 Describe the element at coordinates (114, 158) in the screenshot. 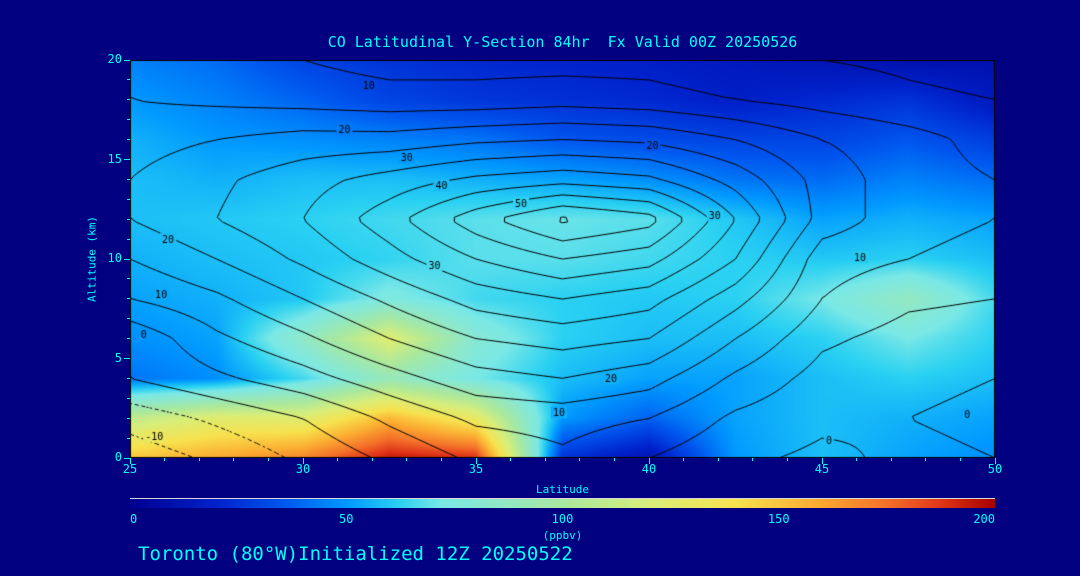

I see `y-tick-label: 15` at that location.